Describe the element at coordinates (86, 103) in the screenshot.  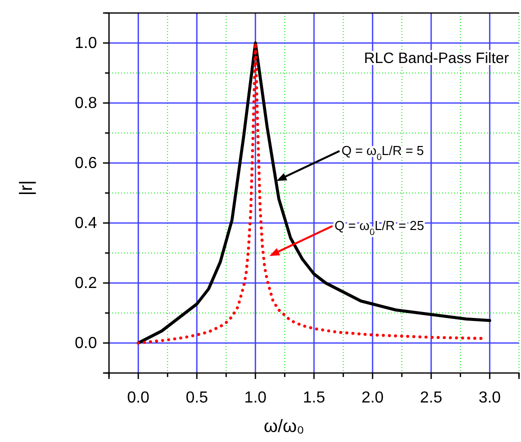
I see `y-tick-label: 0.8` at that location.